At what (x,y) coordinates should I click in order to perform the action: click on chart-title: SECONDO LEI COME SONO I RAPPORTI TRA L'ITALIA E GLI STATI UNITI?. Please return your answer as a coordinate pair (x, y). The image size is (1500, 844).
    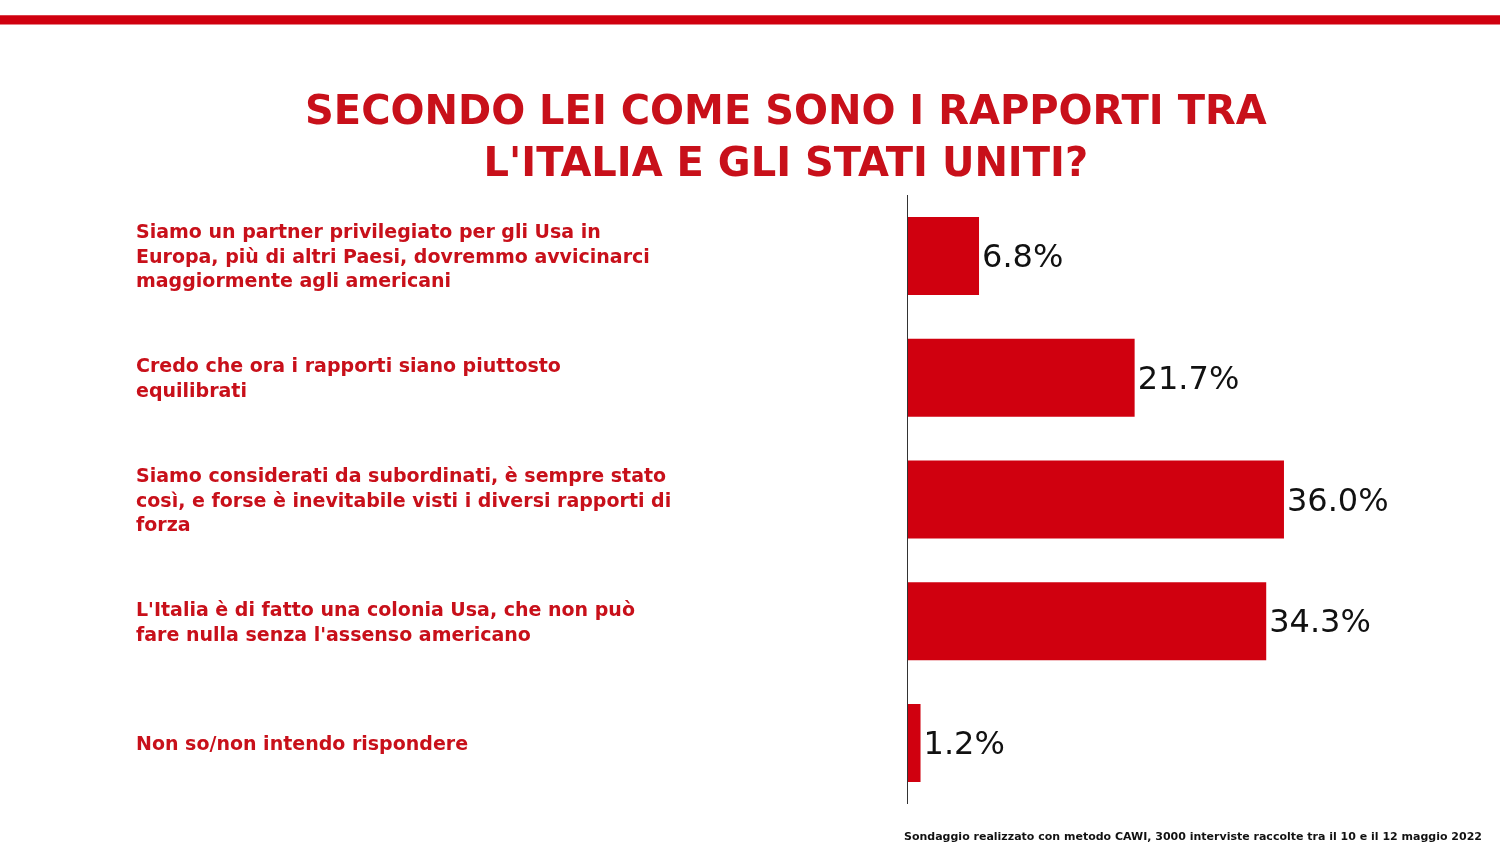
    Looking at the image, I should click on (786, 136).